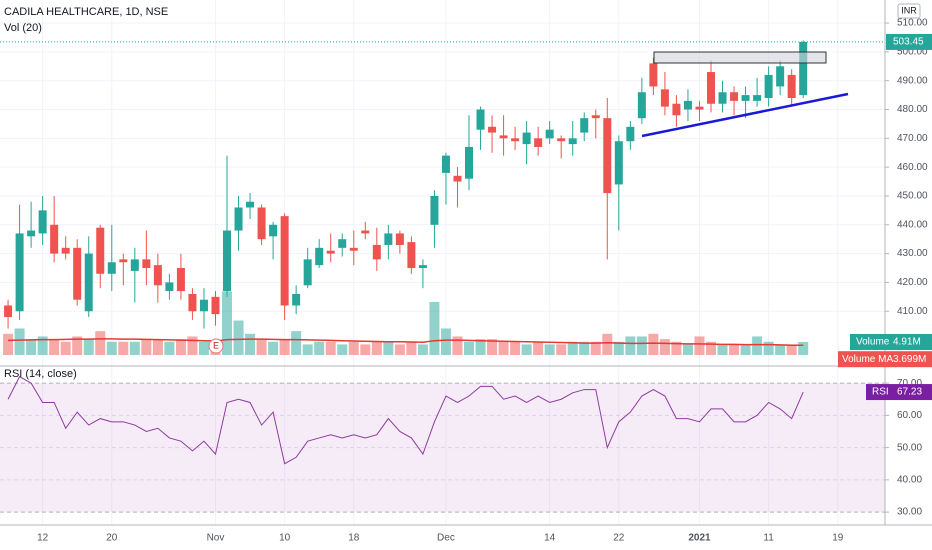 The height and width of the screenshot is (550, 932). What do you see at coordinates (867, 359) in the screenshot?
I see `volume-ma-name: Volume MA` at bounding box center [867, 359].